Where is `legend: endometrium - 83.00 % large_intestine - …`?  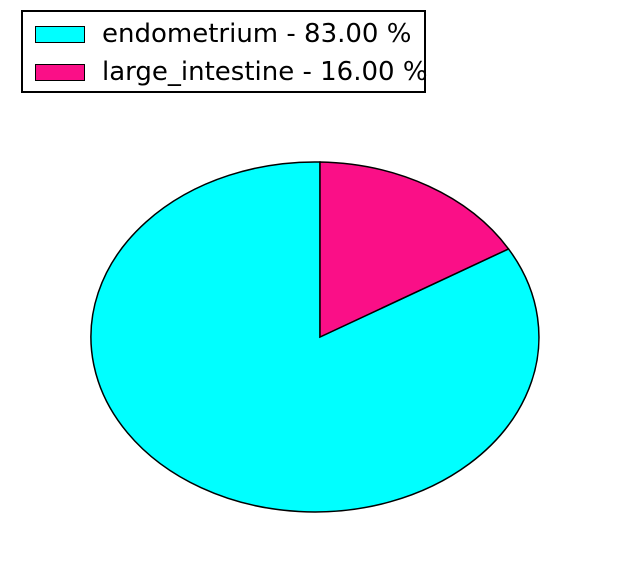 legend: endometrium - 83.00 % large_intestine - … is located at coordinates (224, 51).